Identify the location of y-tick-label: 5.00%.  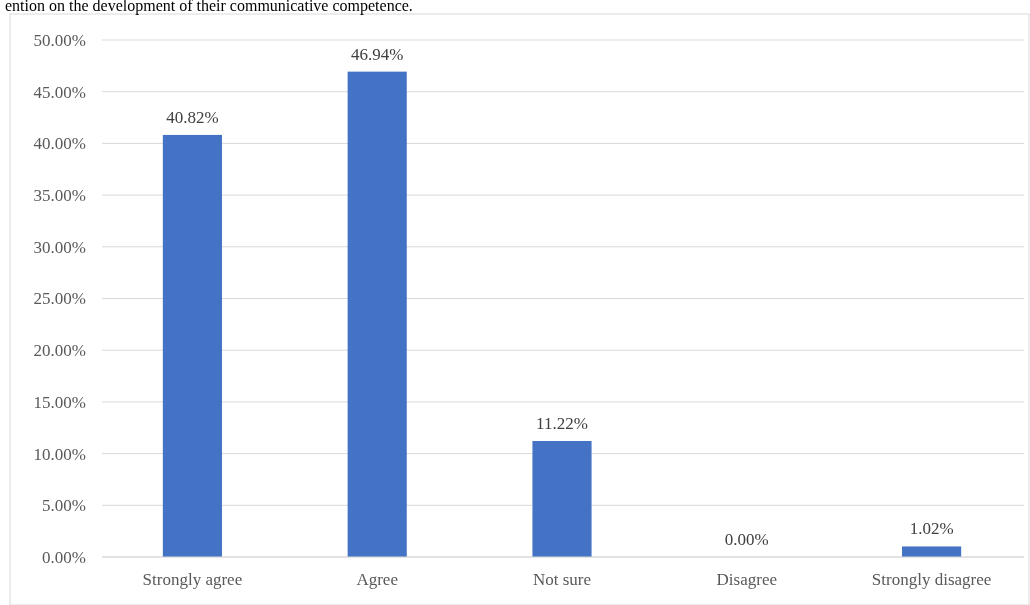
(64, 506).